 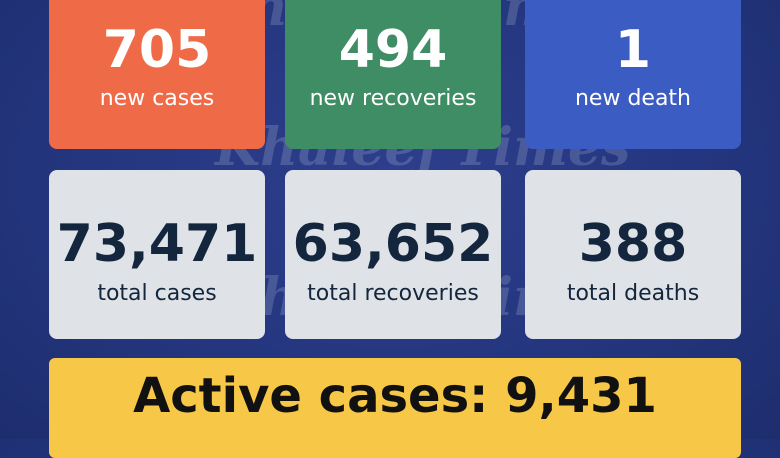 I want to click on new-cases-card: 705 new cases, so click(x=157, y=74).